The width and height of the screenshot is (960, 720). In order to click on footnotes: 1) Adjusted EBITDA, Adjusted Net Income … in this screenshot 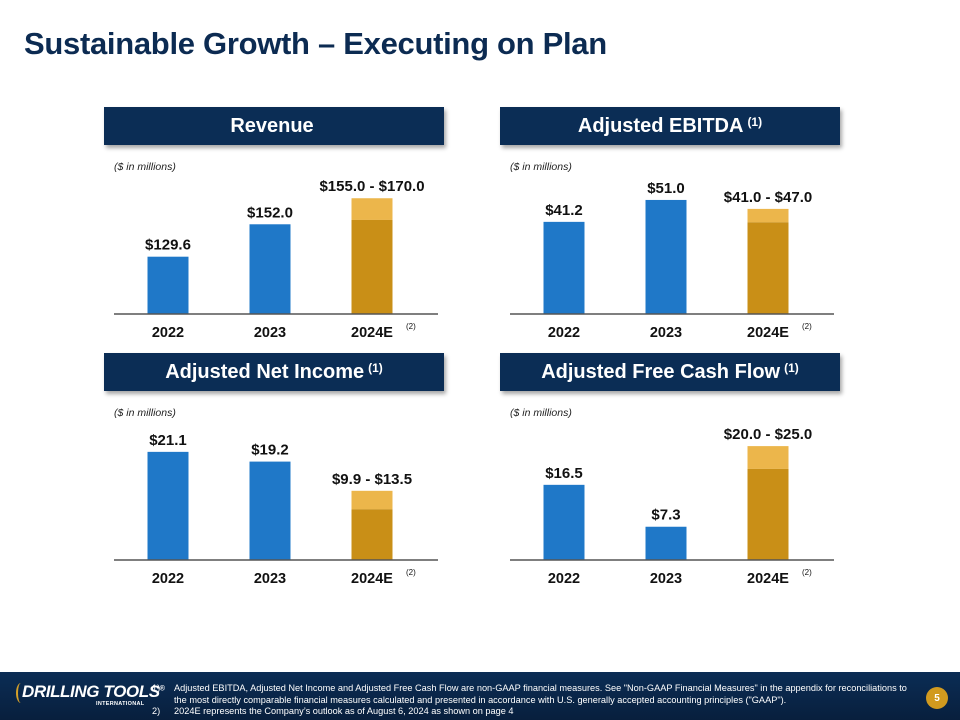, I will do `click(532, 700)`.